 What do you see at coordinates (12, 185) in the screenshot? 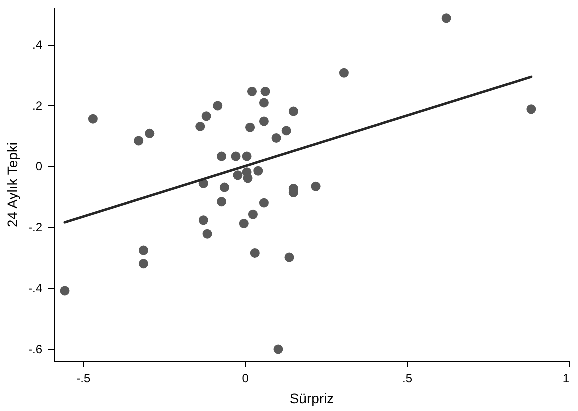
I see `y-axis-title: 24 Aylık Tepki` at bounding box center [12, 185].